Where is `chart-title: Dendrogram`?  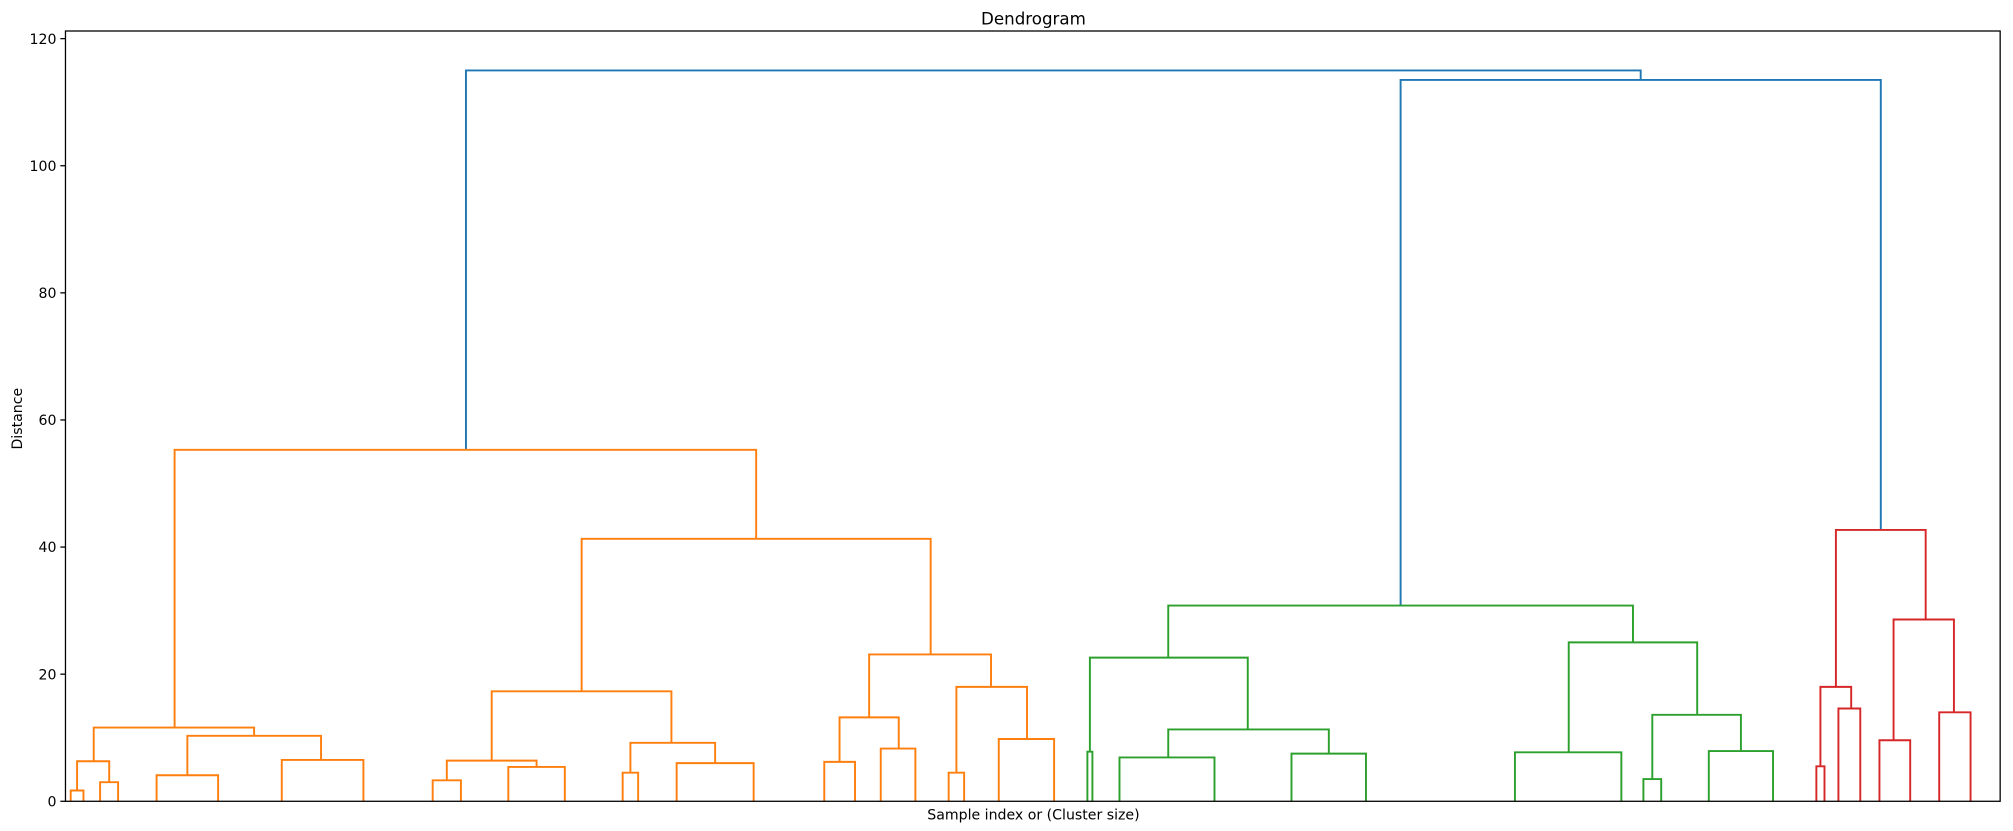
chart-title: Dendrogram is located at coordinates (1033, 19).